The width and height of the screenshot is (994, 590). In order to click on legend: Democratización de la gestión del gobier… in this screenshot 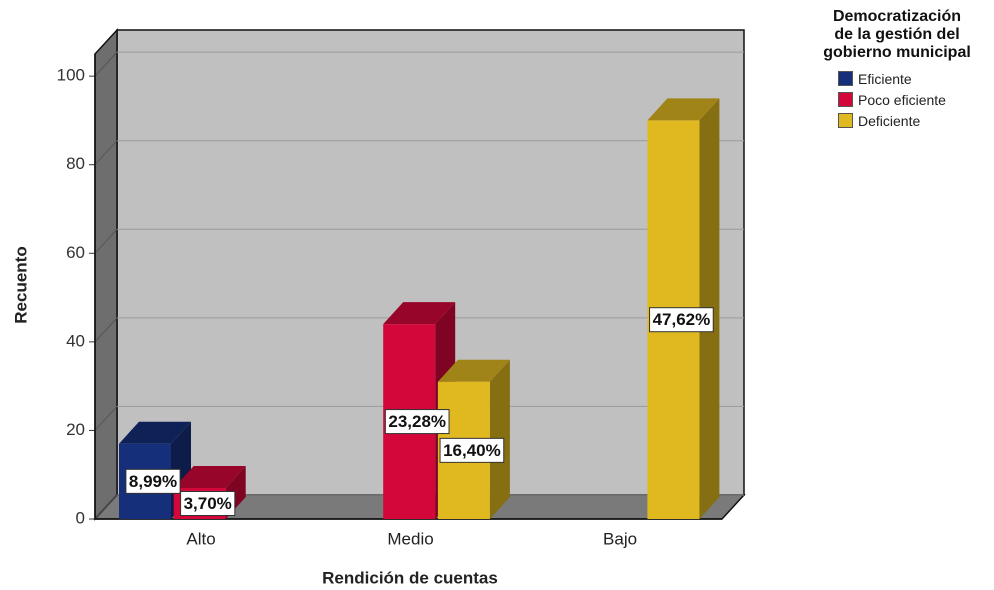, I will do `click(897, 69)`.